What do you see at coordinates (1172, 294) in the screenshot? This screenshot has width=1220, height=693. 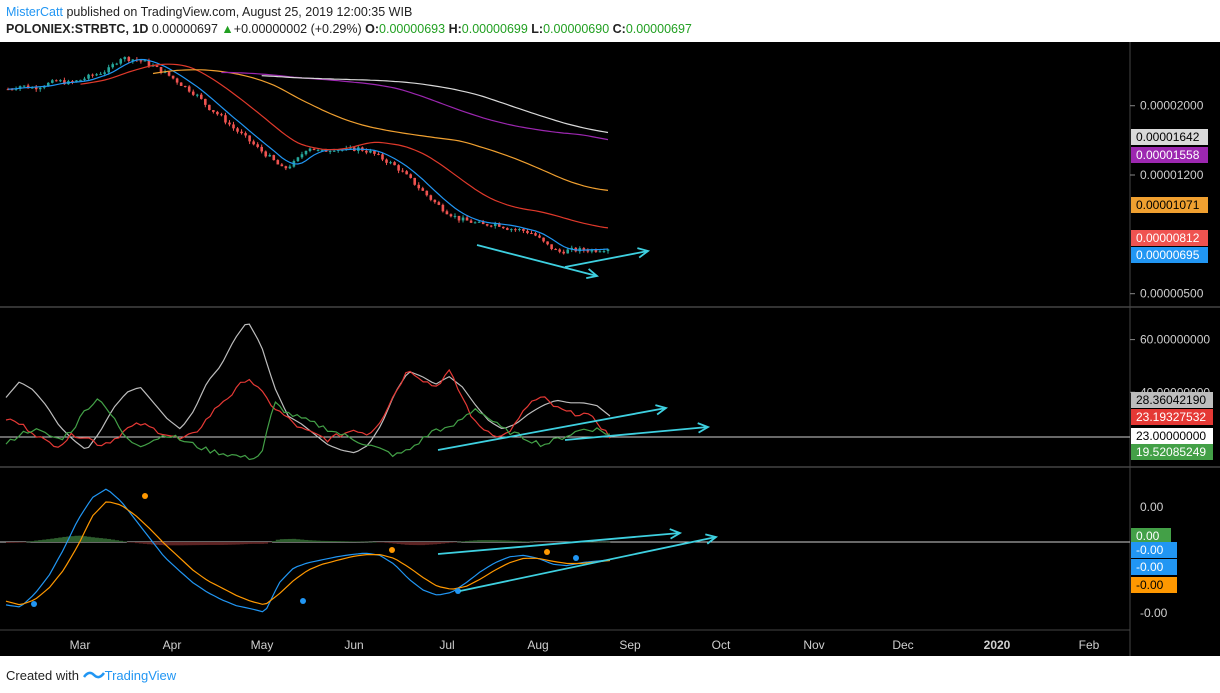 I see `price-tick-label: 0.00000500` at bounding box center [1172, 294].